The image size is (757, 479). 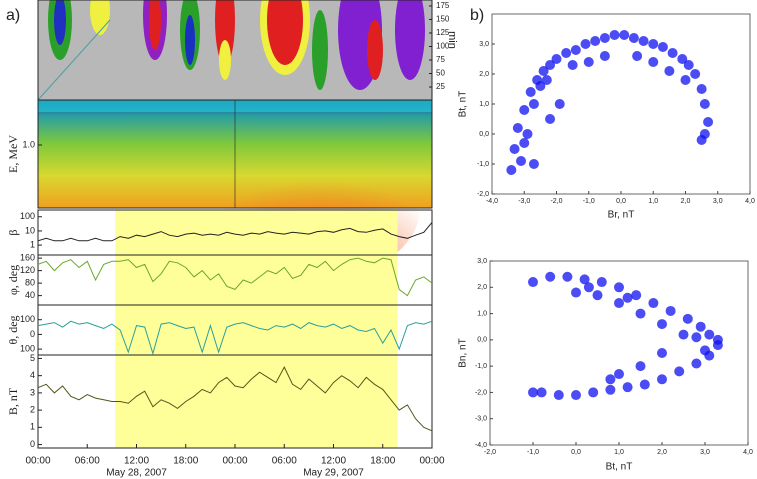 I want to click on y-tick-label: 120, so click(x=27, y=270).